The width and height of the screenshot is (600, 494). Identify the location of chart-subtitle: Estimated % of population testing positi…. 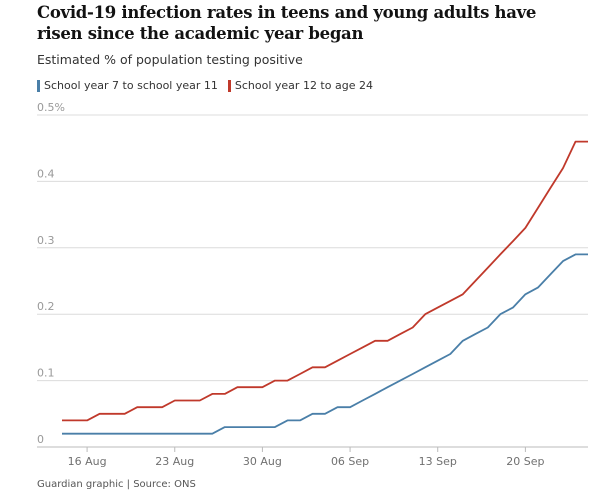
(170, 59).